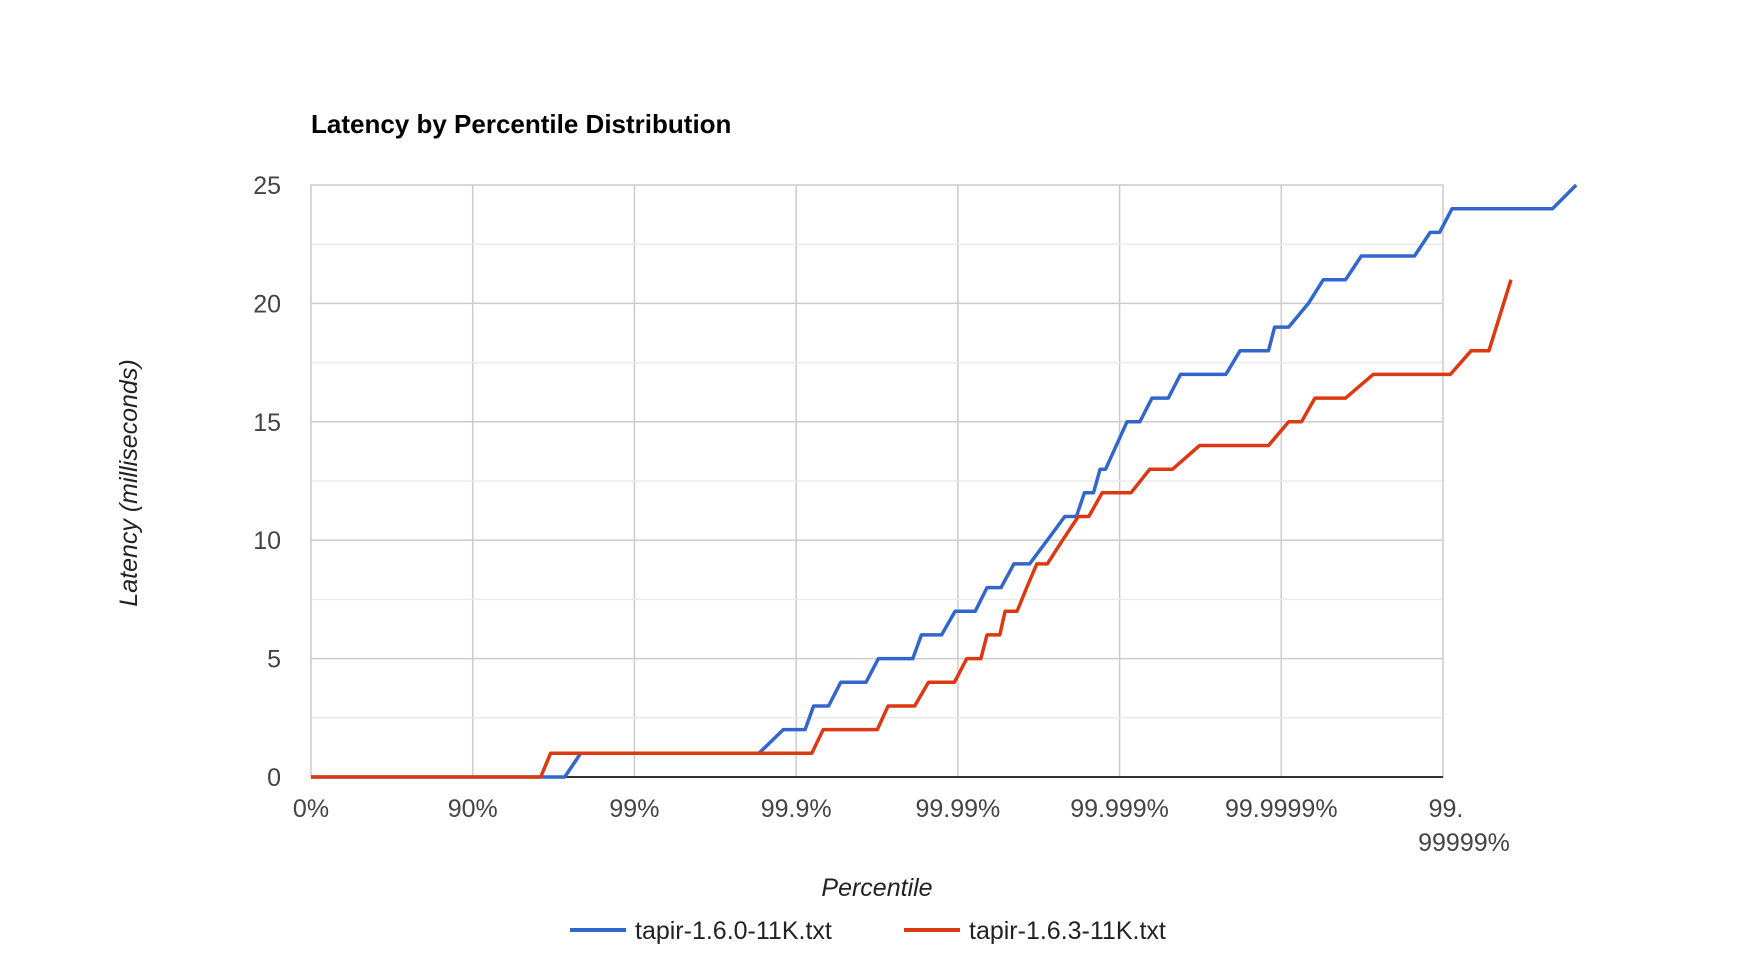  I want to click on y-tick-label: 20, so click(267, 304).